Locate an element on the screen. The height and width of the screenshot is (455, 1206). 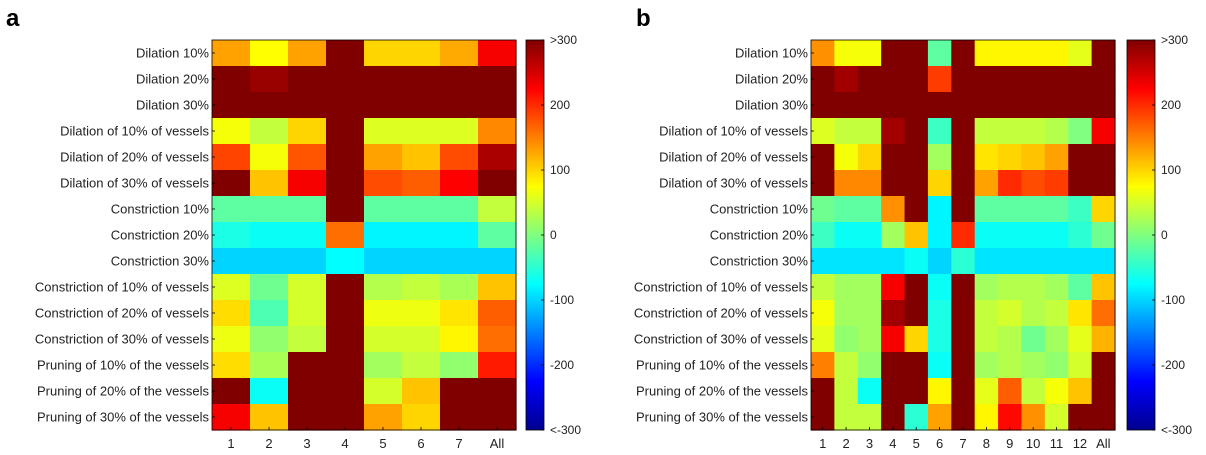
column-label: 1 is located at coordinates (822, 443).